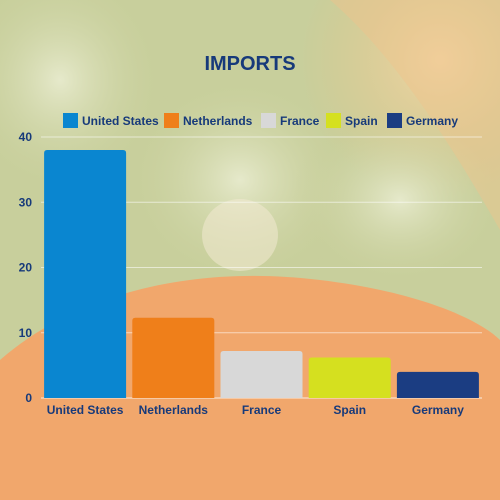 The height and width of the screenshot is (500, 500). I want to click on bar-germany, so click(437, 384).